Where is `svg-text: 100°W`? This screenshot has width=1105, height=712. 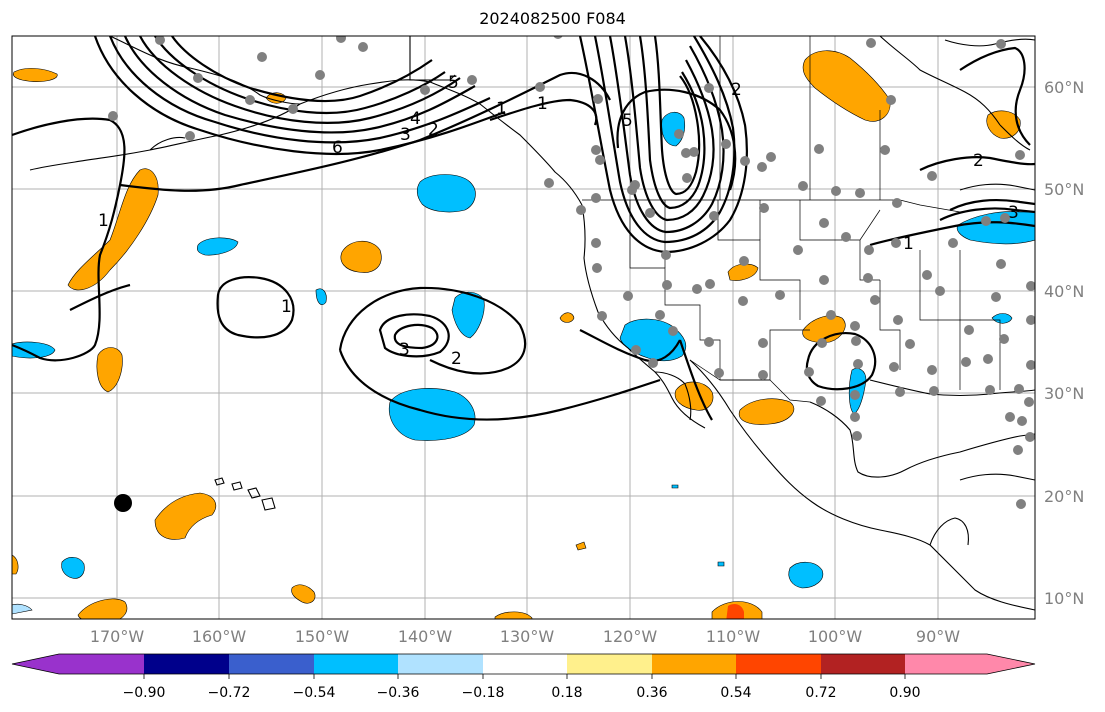
svg-text: 100°W is located at coordinates (835, 636).